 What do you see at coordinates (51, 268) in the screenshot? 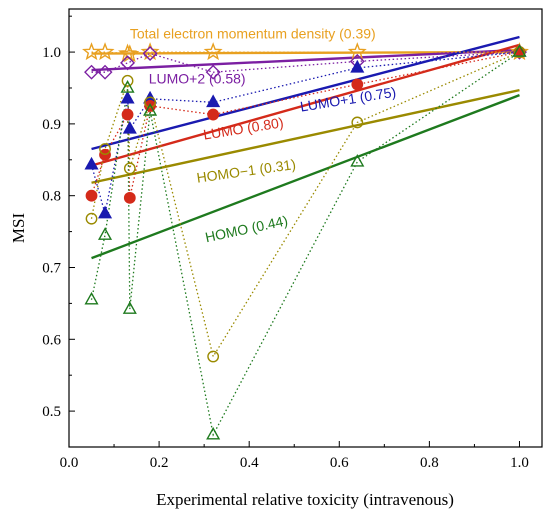
I see `y-tick-label: 0.7` at bounding box center [51, 268].